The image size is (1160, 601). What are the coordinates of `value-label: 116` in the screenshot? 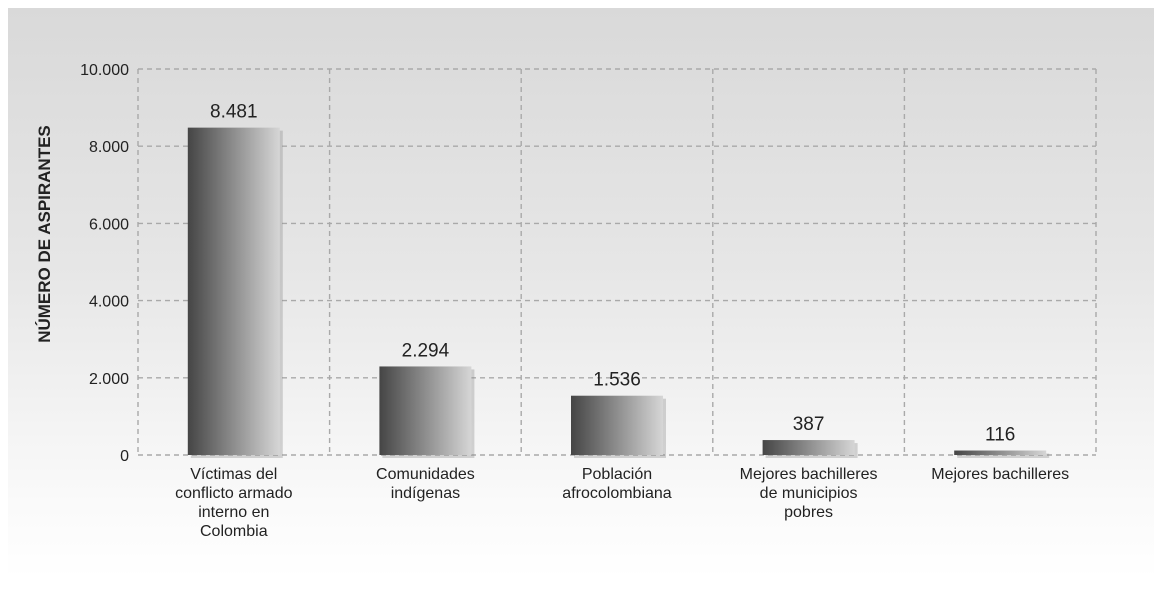 It's located at (1000, 435).